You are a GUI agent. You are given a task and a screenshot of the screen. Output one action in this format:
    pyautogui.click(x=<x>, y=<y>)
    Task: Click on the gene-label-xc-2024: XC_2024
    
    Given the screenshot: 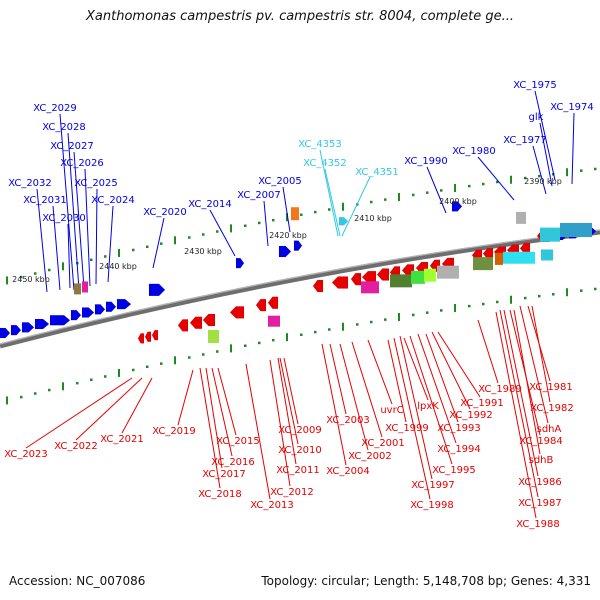 What is the action you would take?
    pyautogui.click(x=113, y=200)
    